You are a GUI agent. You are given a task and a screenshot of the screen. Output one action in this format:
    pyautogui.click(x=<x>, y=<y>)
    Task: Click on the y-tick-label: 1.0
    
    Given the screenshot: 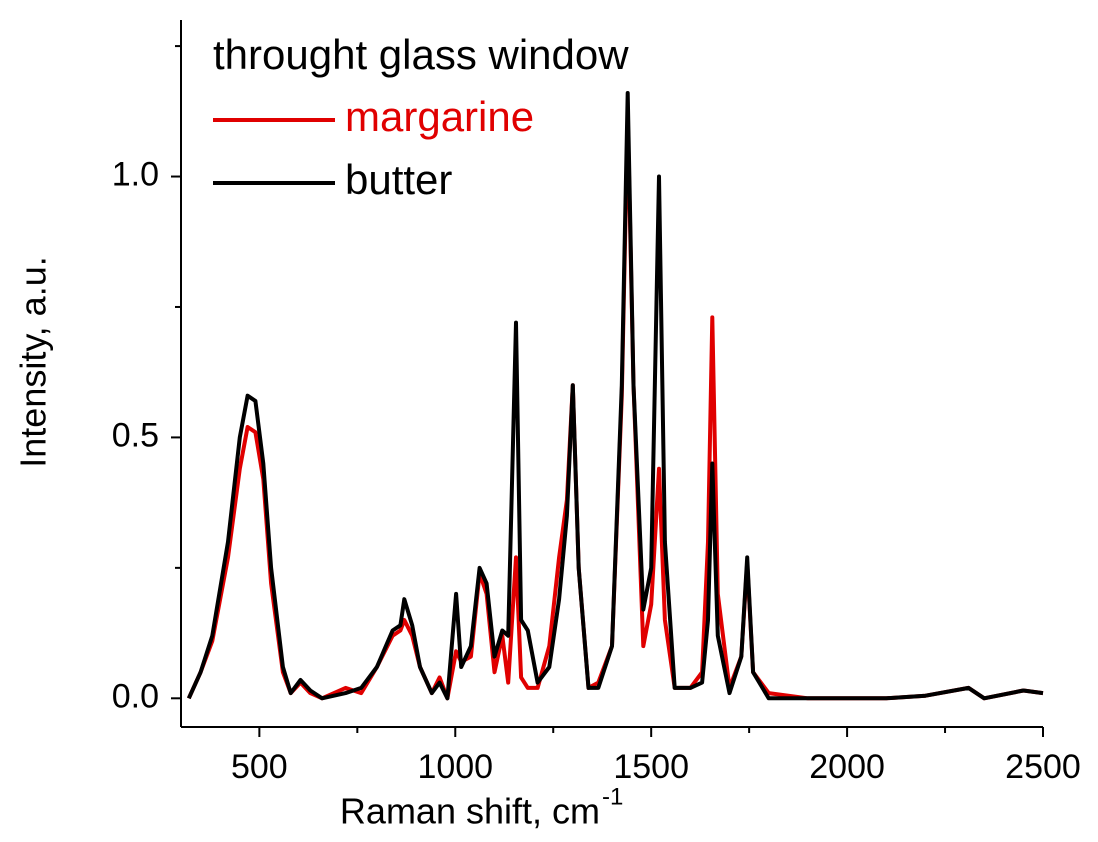 What is the action you would take?
    pyautogui.click(x=135, y=175)
    